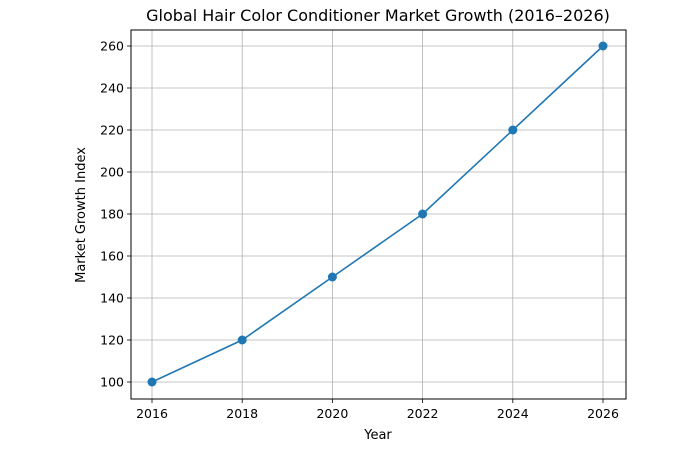 The width and height of the screenshot is (700, 450). Describe the element at coordinates (603, 413) in the screenshot. I see `x-tick-label: 2026` at that location.